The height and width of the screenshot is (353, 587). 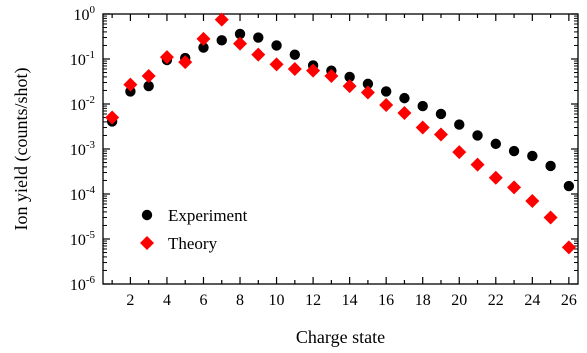 I want to click on x-tick-label: 22, so click(x=496, y=300).